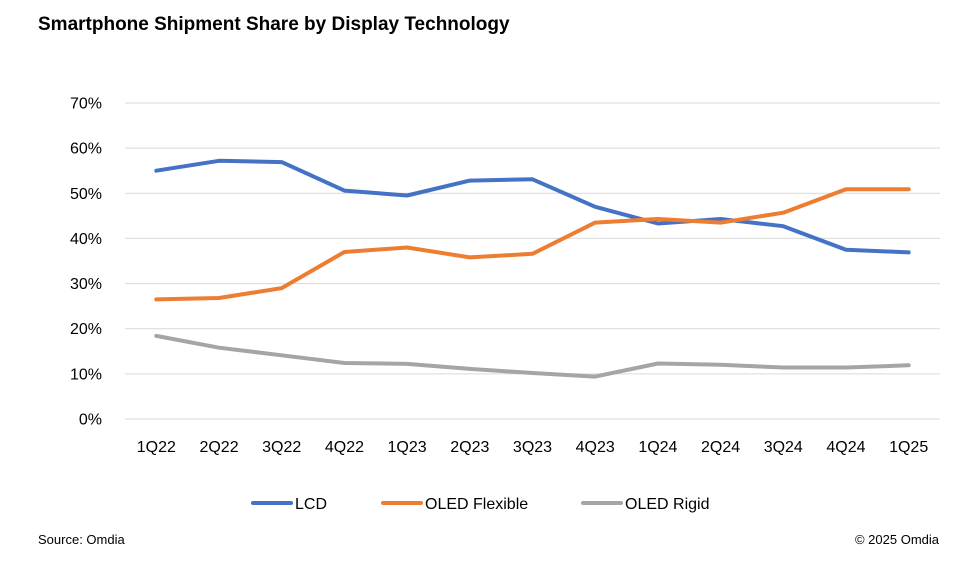 Image resolution: width=967 pixels, height=565 pixels. I want to click on x-tick-label: 1Q24, so click(657, 447).